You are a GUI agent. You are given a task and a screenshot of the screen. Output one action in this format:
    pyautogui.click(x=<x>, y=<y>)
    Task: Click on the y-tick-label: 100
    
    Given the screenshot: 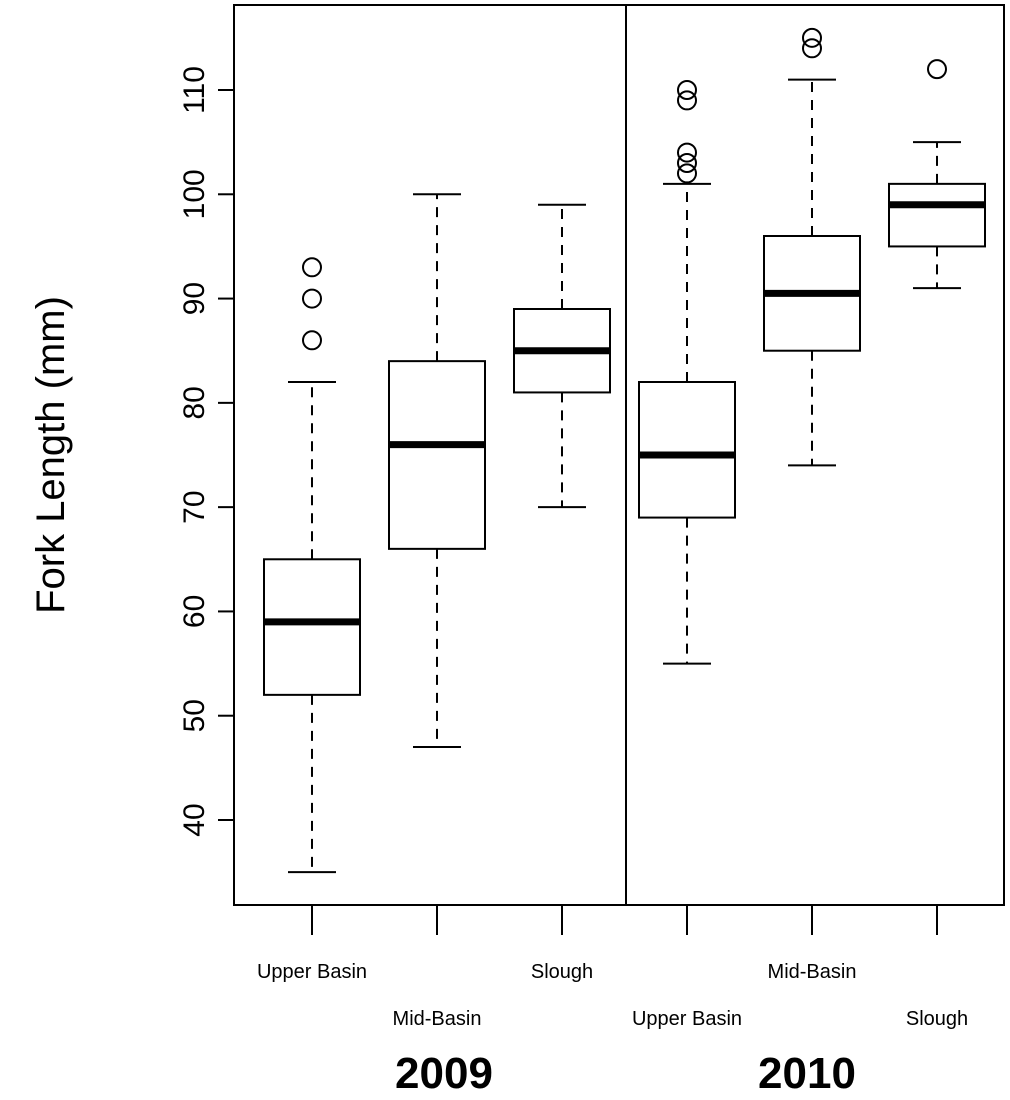 What is the action you would take?
    pyautogui.click(x=194, y=194)
    